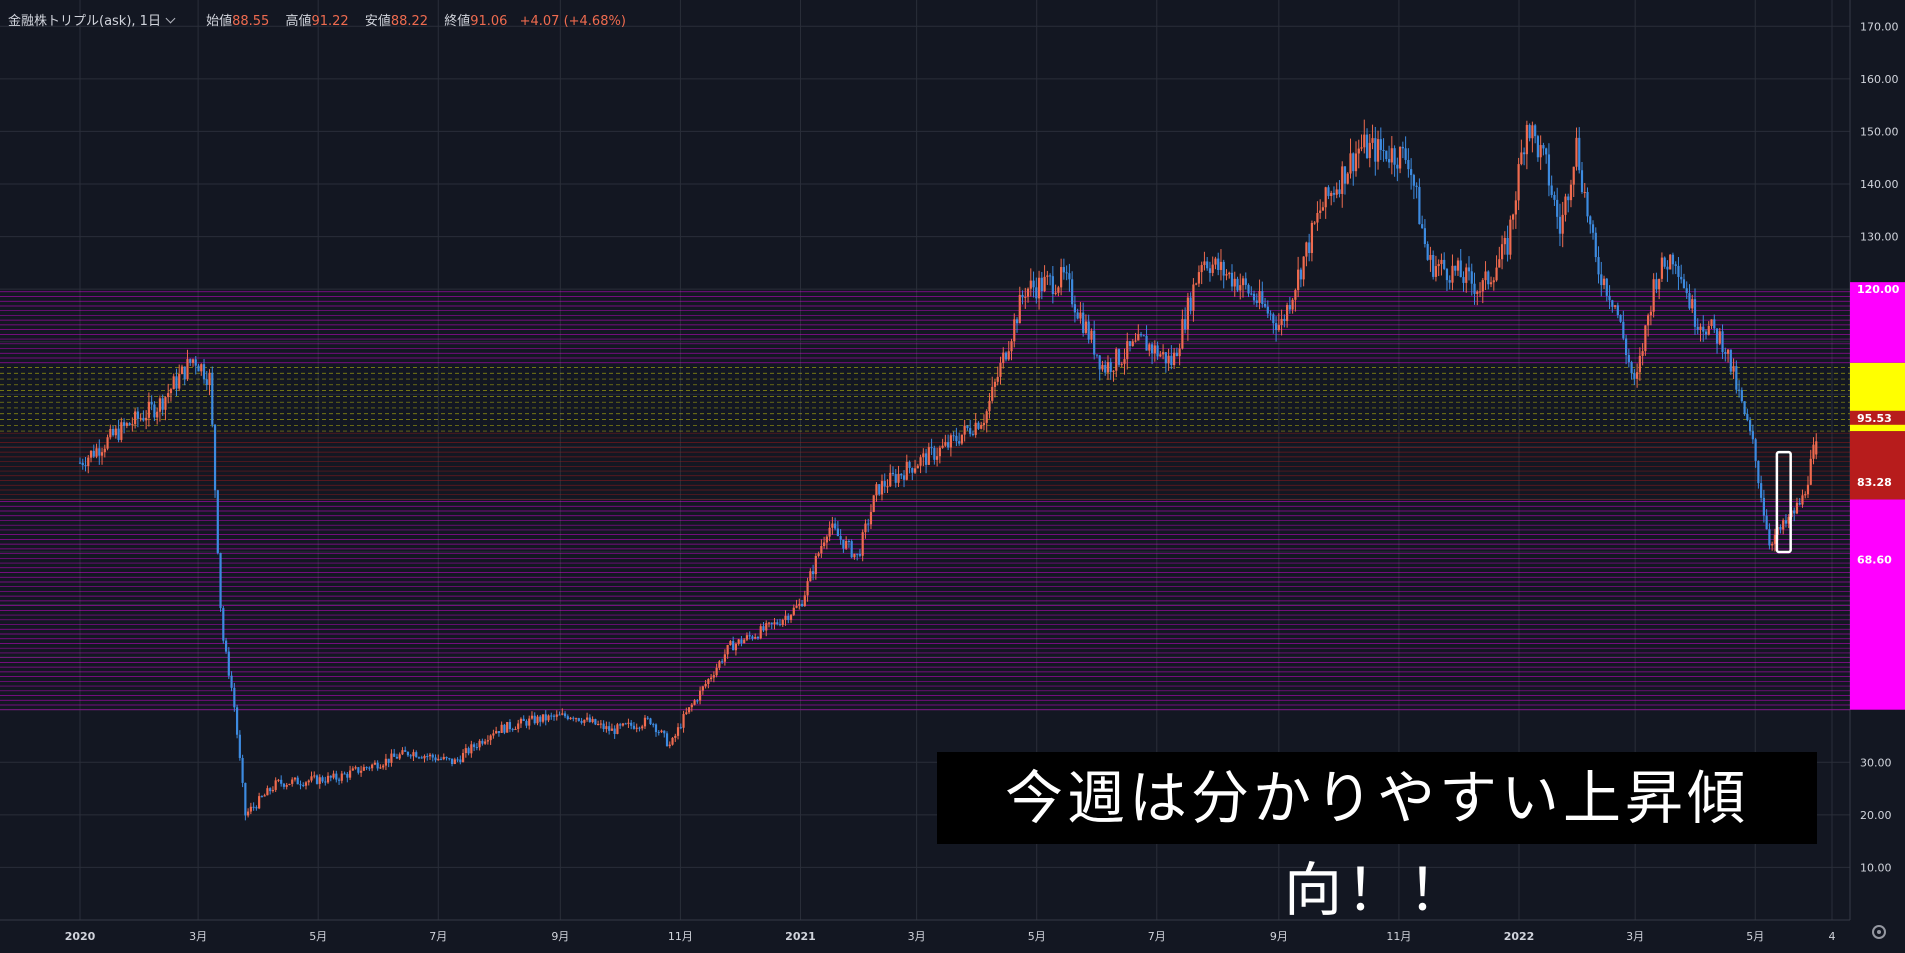 Image resolution: width=1905 pixels, height=953 pixels. Describe the element at coordinates (298, 21) in the screenshot. I see `high-label: 高値` at that location.